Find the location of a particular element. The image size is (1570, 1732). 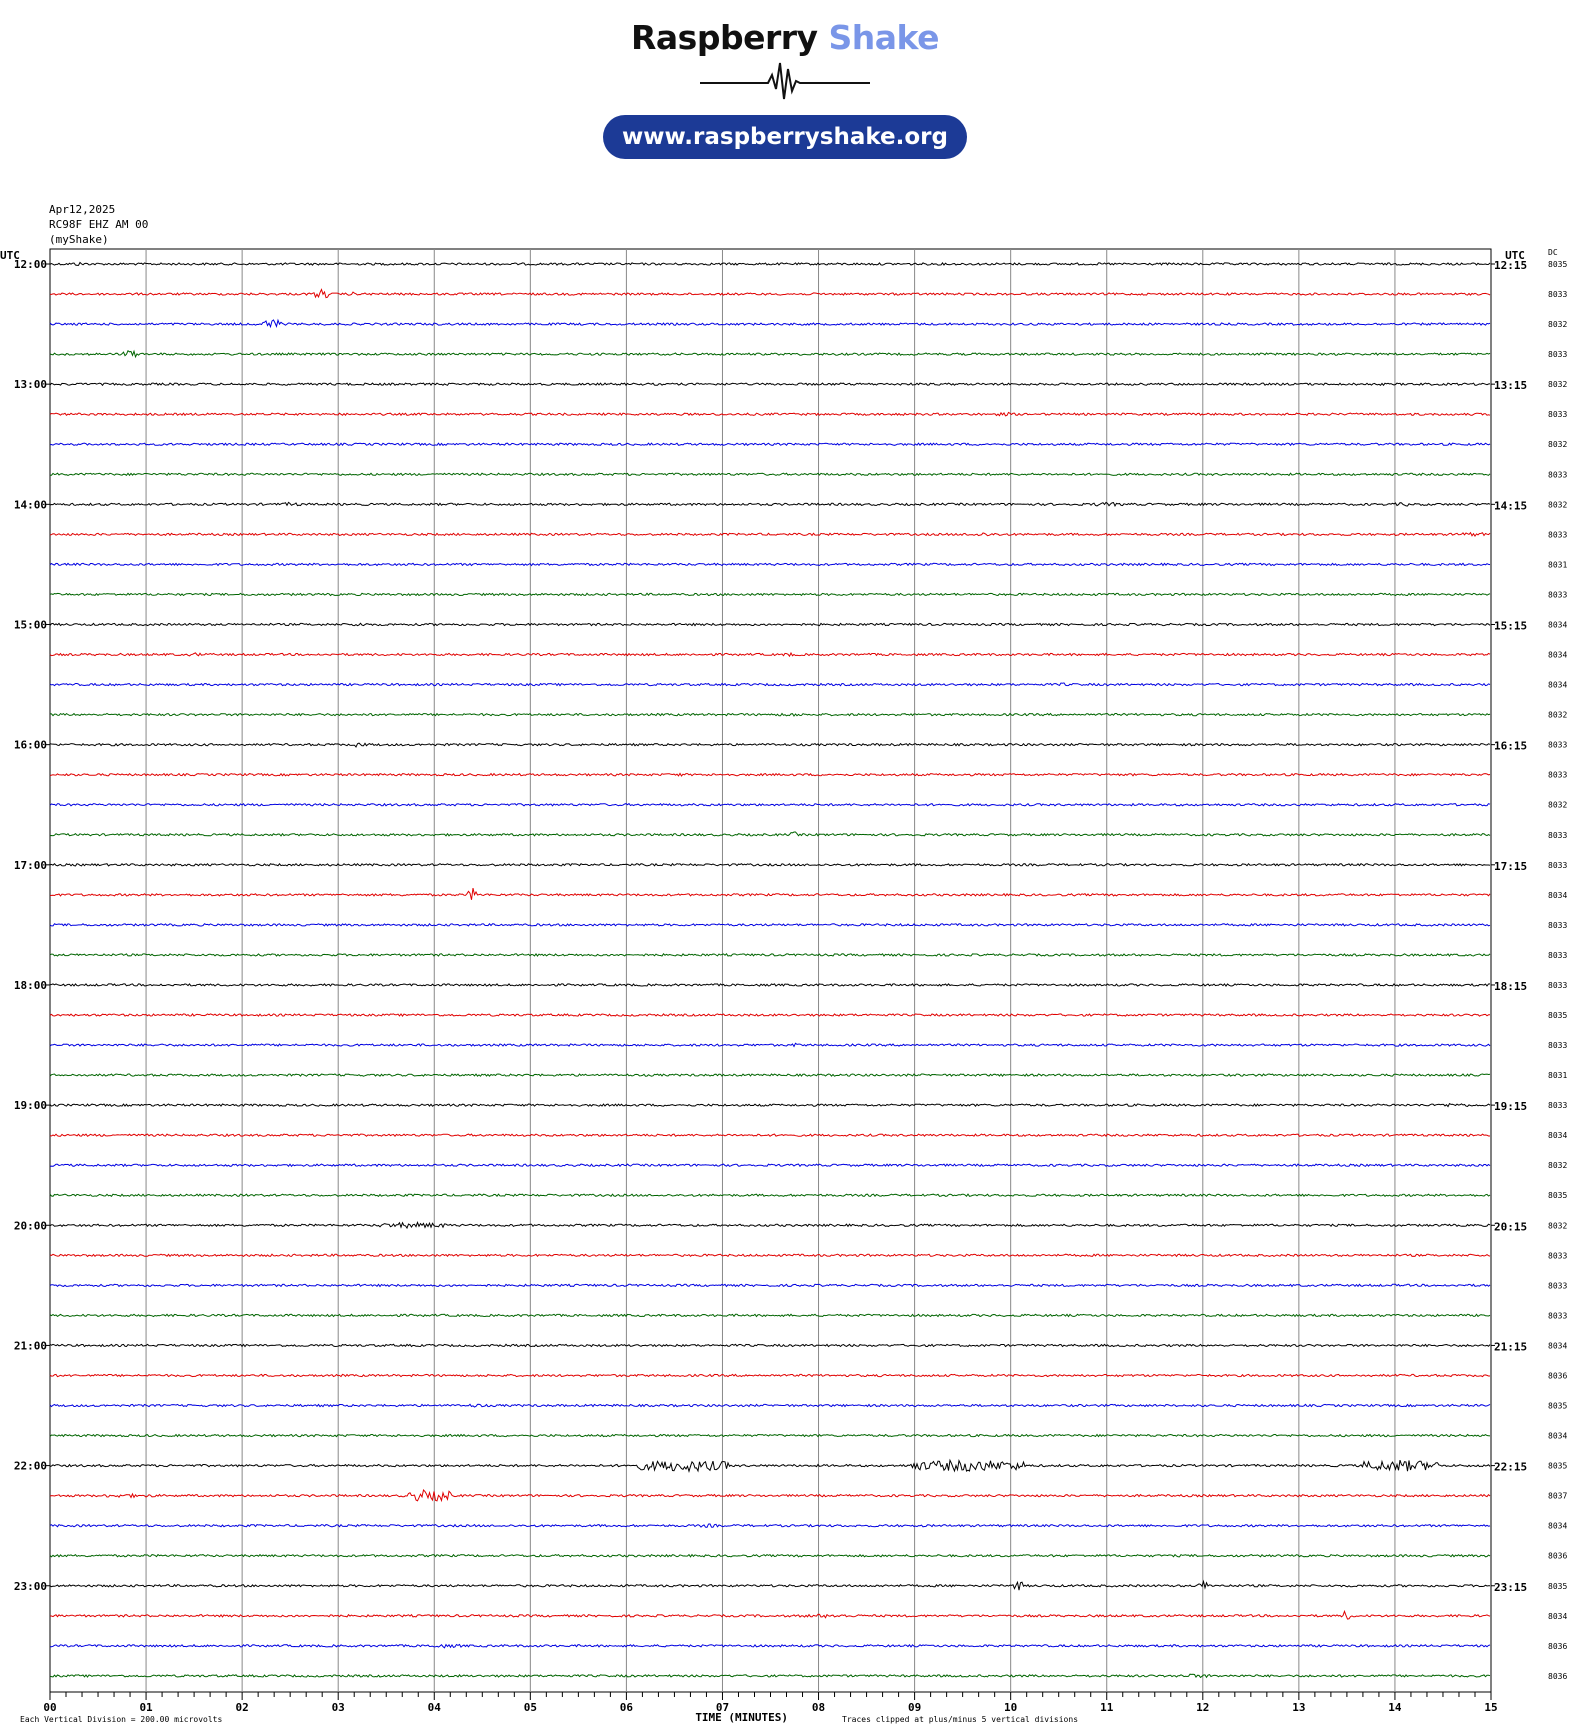

x-tick-label: 05 is located at coordinates (530, 1707).